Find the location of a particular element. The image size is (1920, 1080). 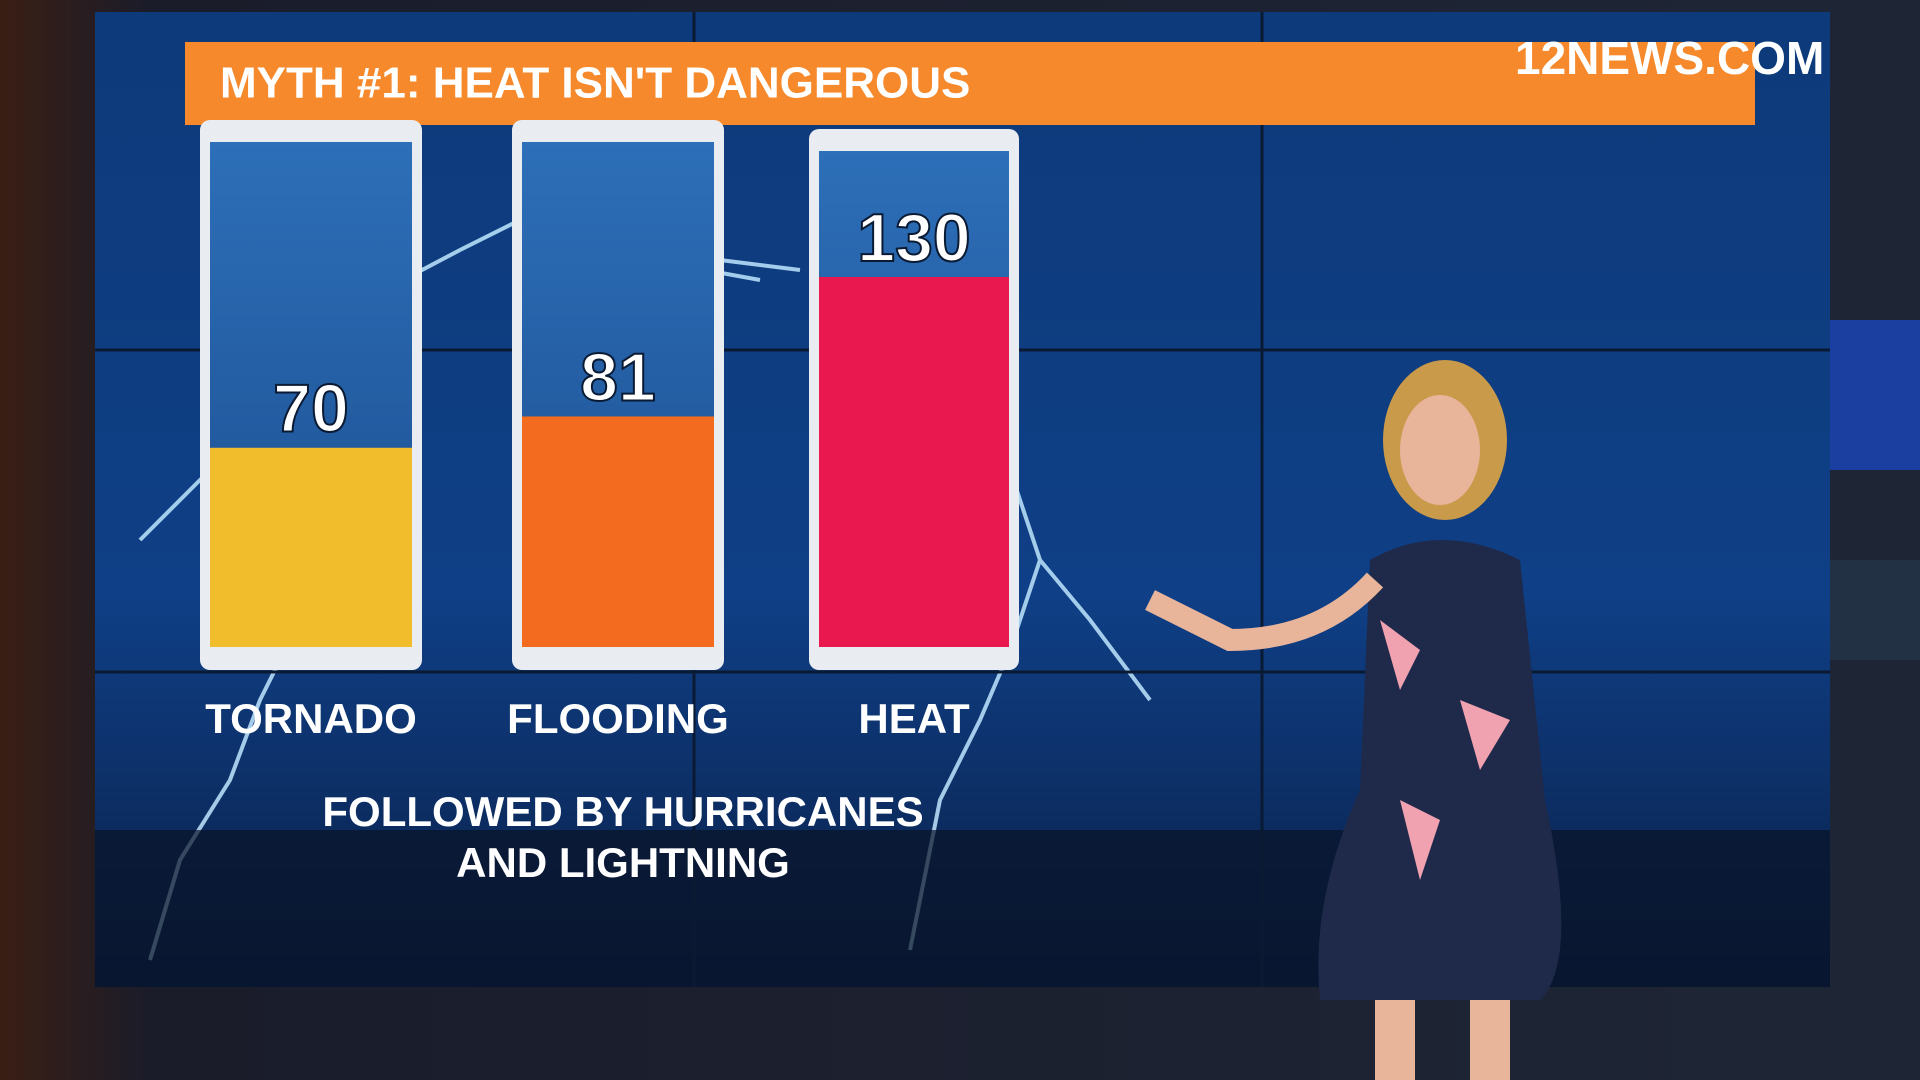

category-label: TORNADO is located at coordinates (311, 718).